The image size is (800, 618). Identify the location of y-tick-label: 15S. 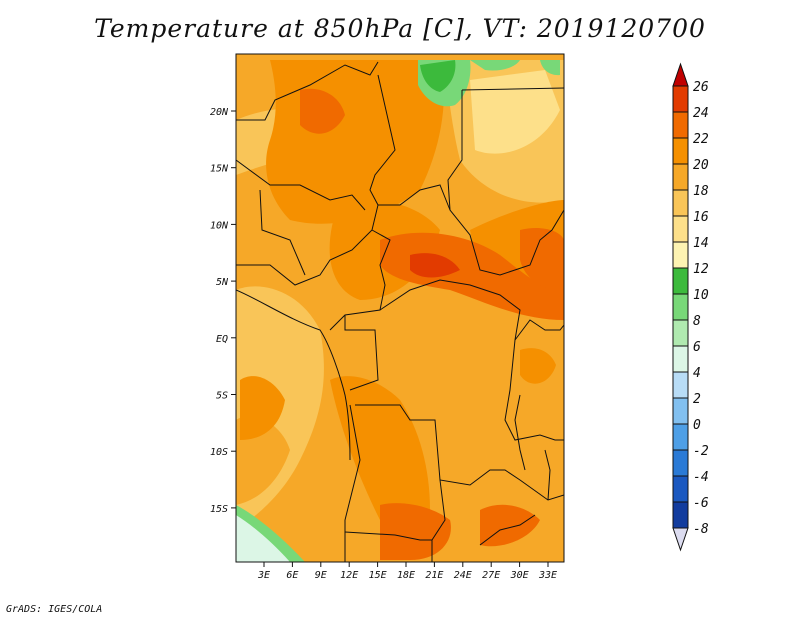
(219, 509).